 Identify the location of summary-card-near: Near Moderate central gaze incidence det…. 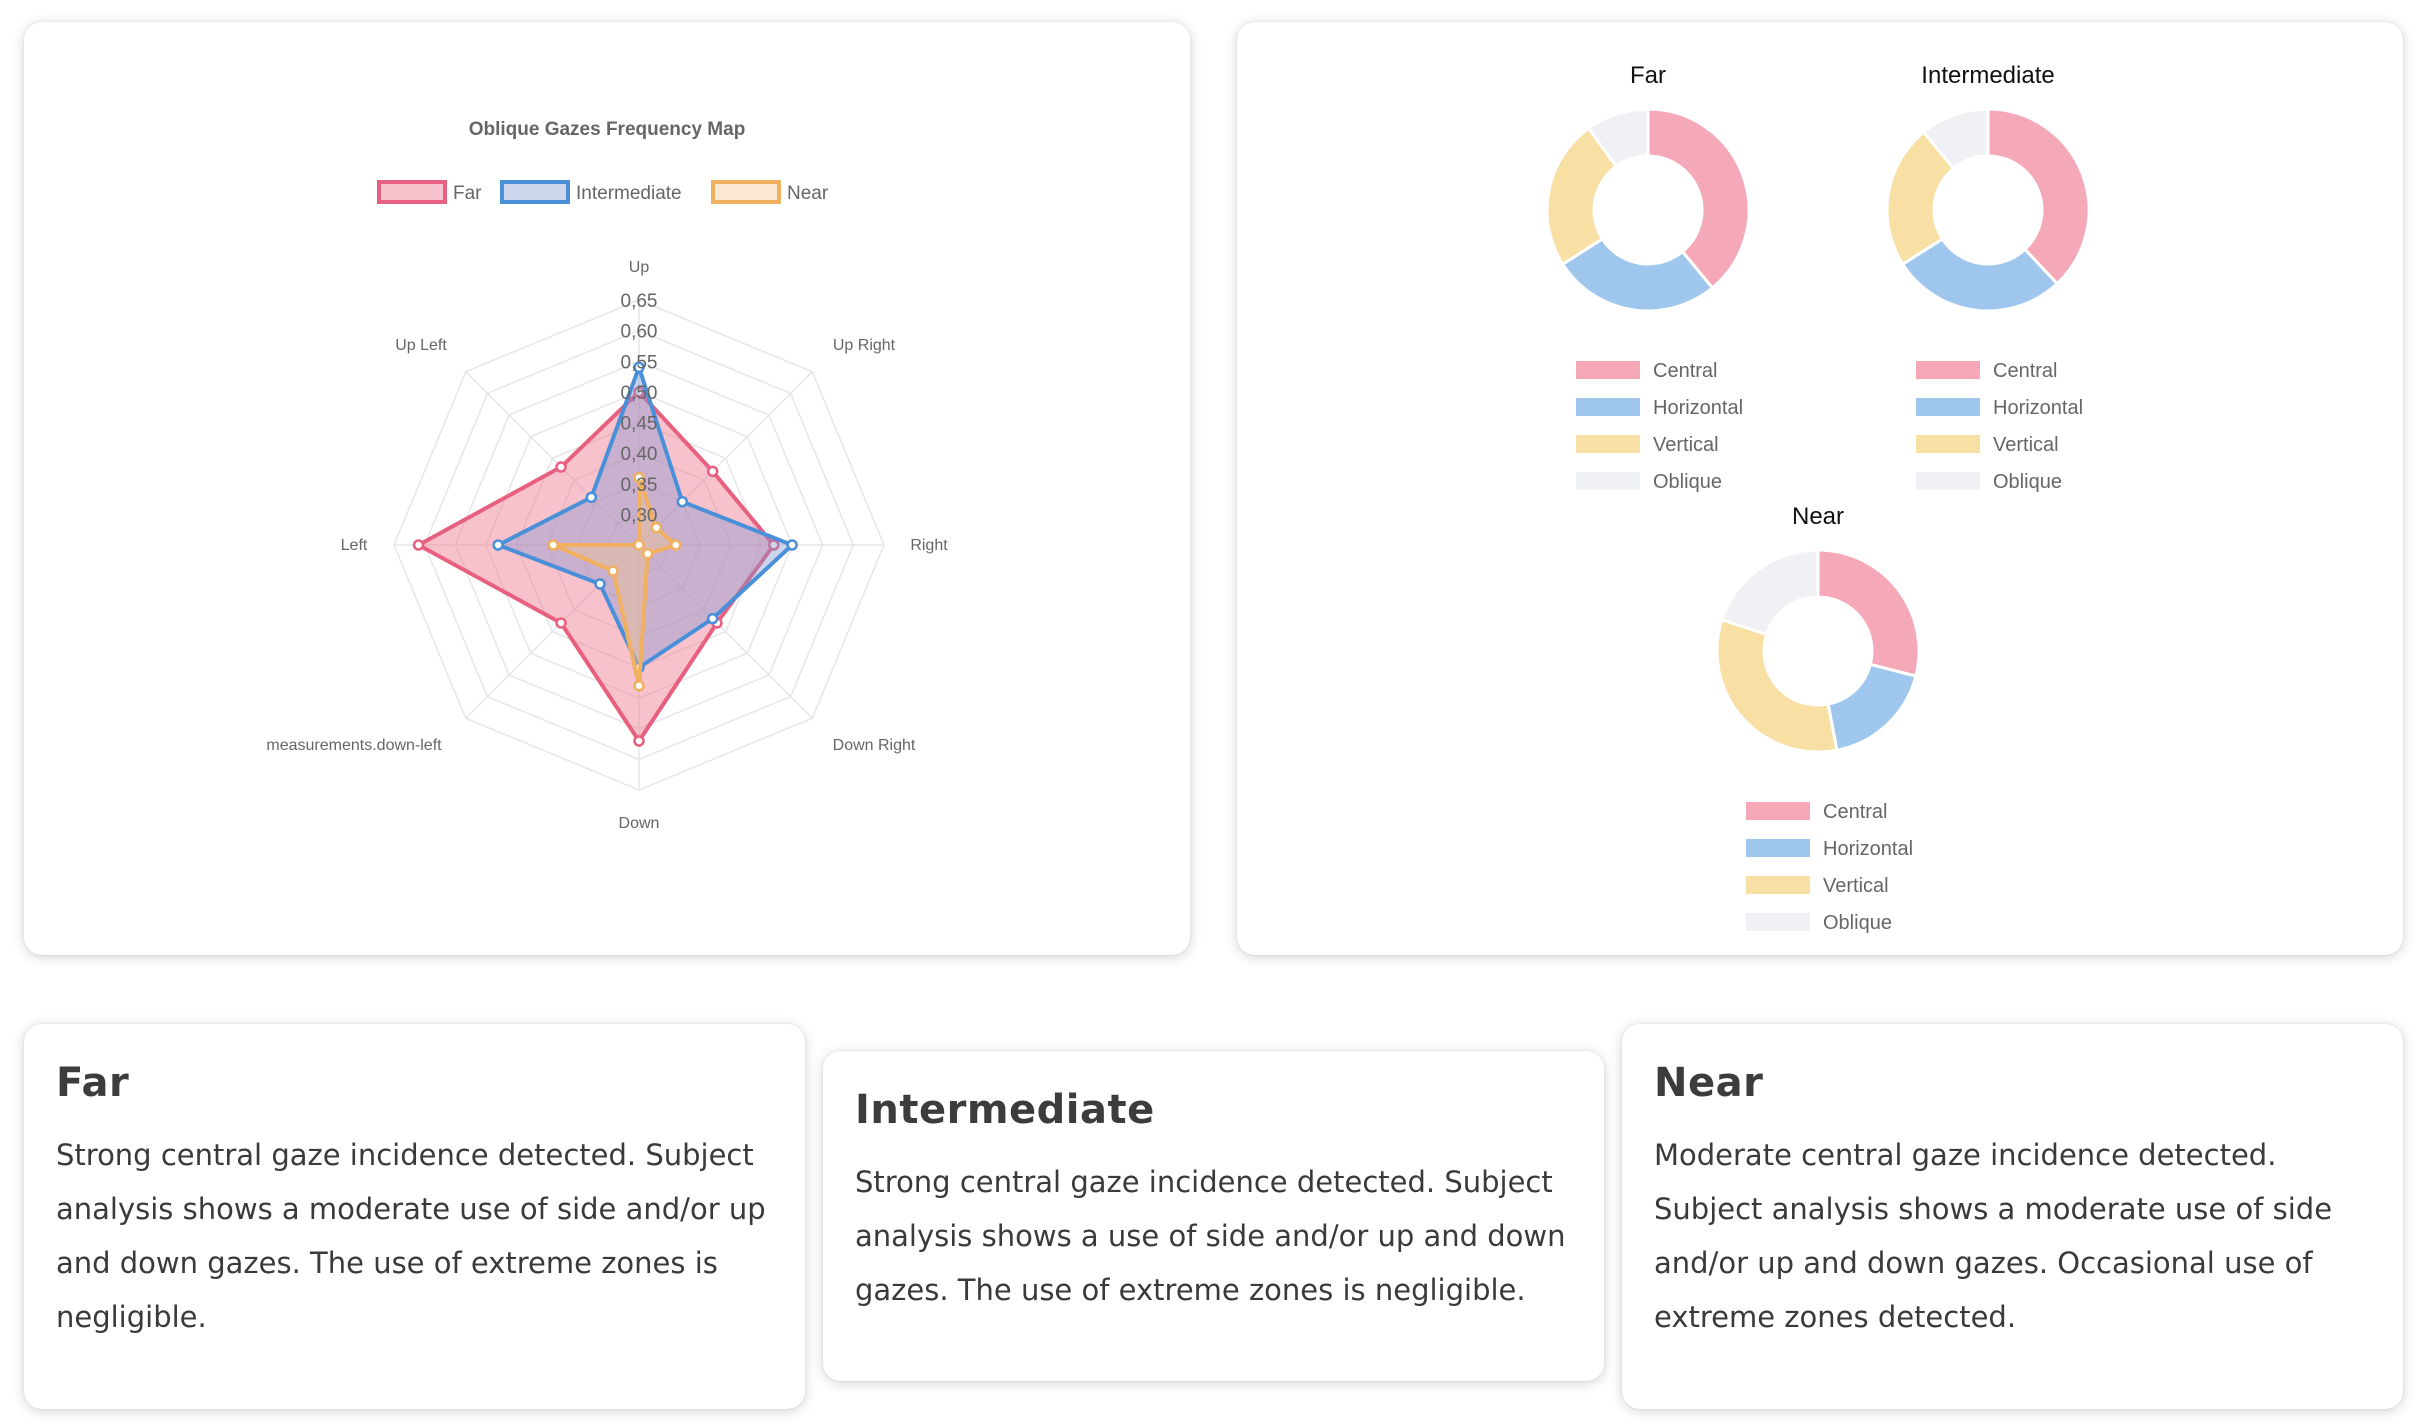
(2012, 1216).